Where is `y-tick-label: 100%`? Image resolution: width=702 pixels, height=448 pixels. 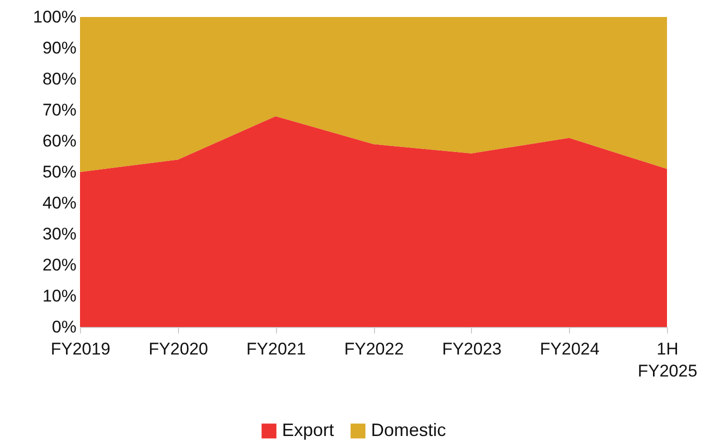
y-tick-label: 100% is located at coordinates (54, 17).